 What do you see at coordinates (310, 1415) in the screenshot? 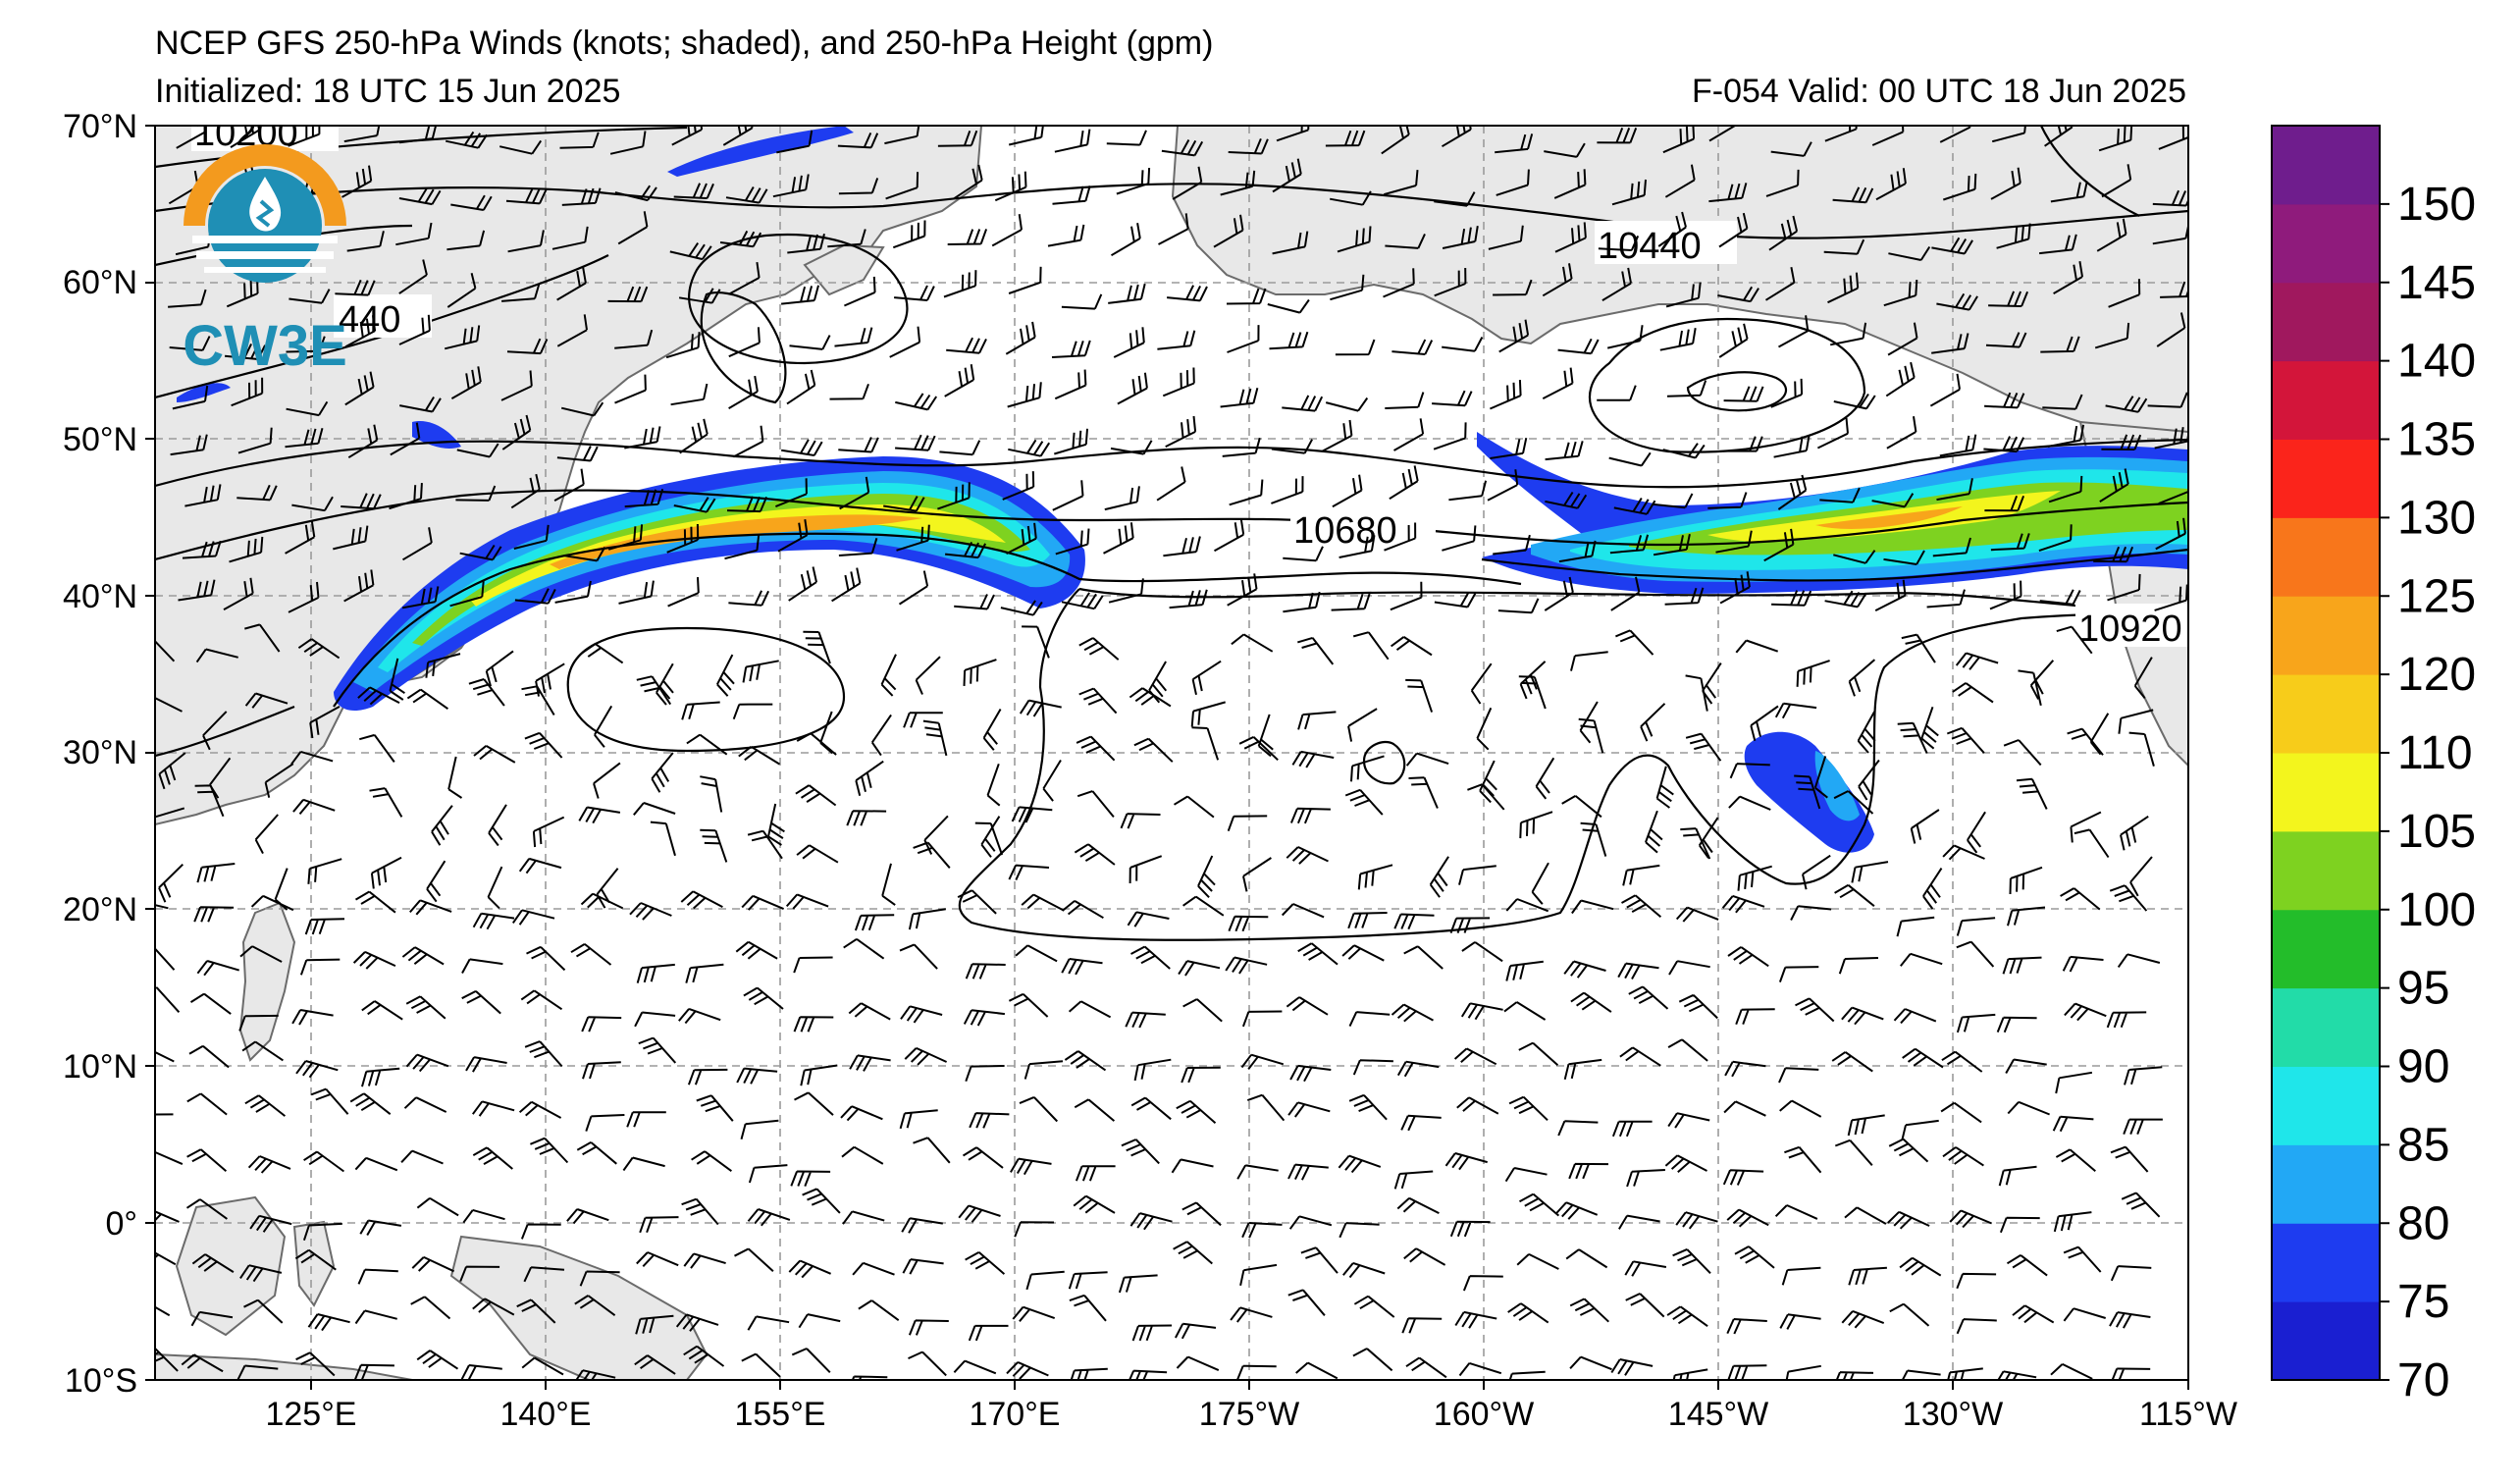
I see `lon-label: 125°E` at bounding box center [310, 1415].